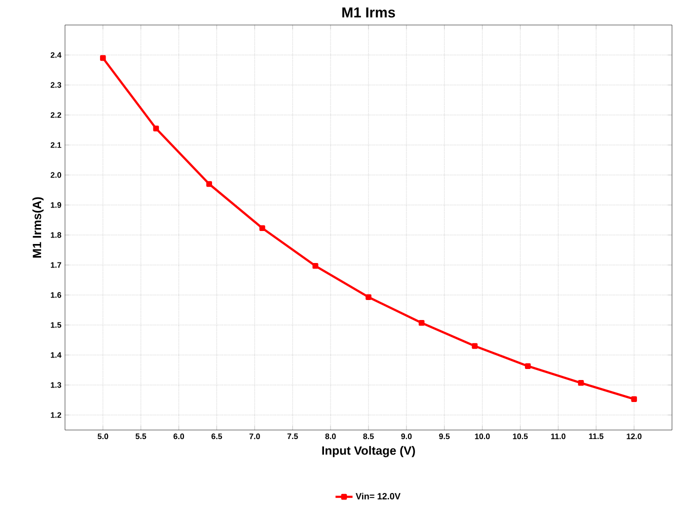 This screenshot has height=515, width=678. I want to click on legend-label: Vin= 12.0V, so click(378, 496).